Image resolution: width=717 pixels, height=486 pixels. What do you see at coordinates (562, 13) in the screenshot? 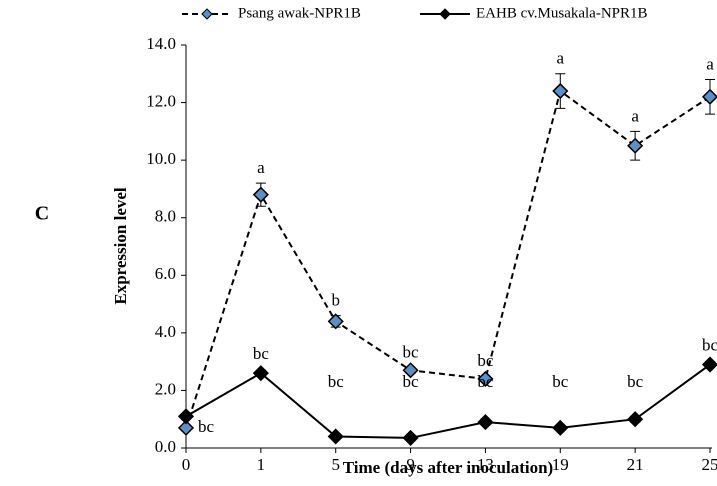
I see `legend-label: EAHB cv.Musakala-NPR1B` at bounding box center [562, 13].